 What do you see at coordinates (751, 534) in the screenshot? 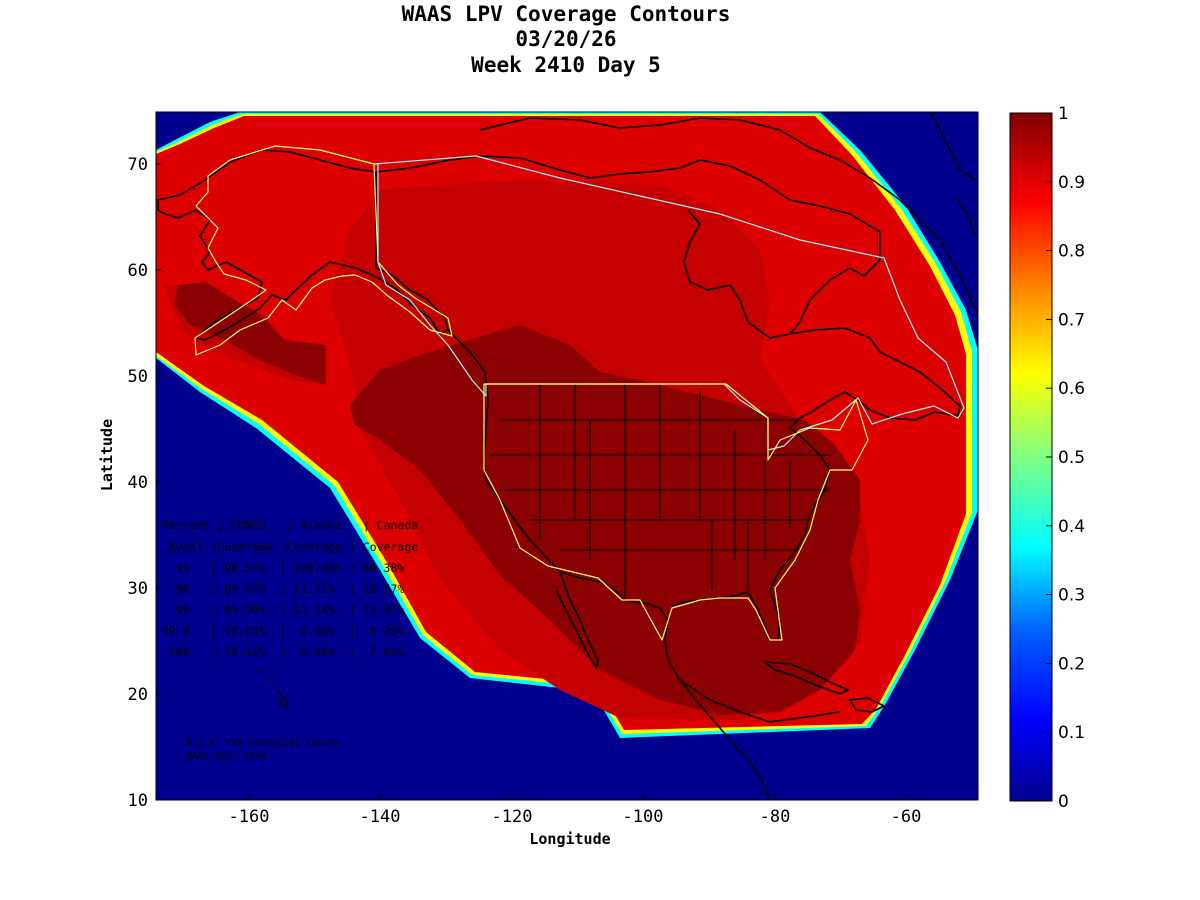
I see `coastline-us-east` at bounding box center [751, 534].